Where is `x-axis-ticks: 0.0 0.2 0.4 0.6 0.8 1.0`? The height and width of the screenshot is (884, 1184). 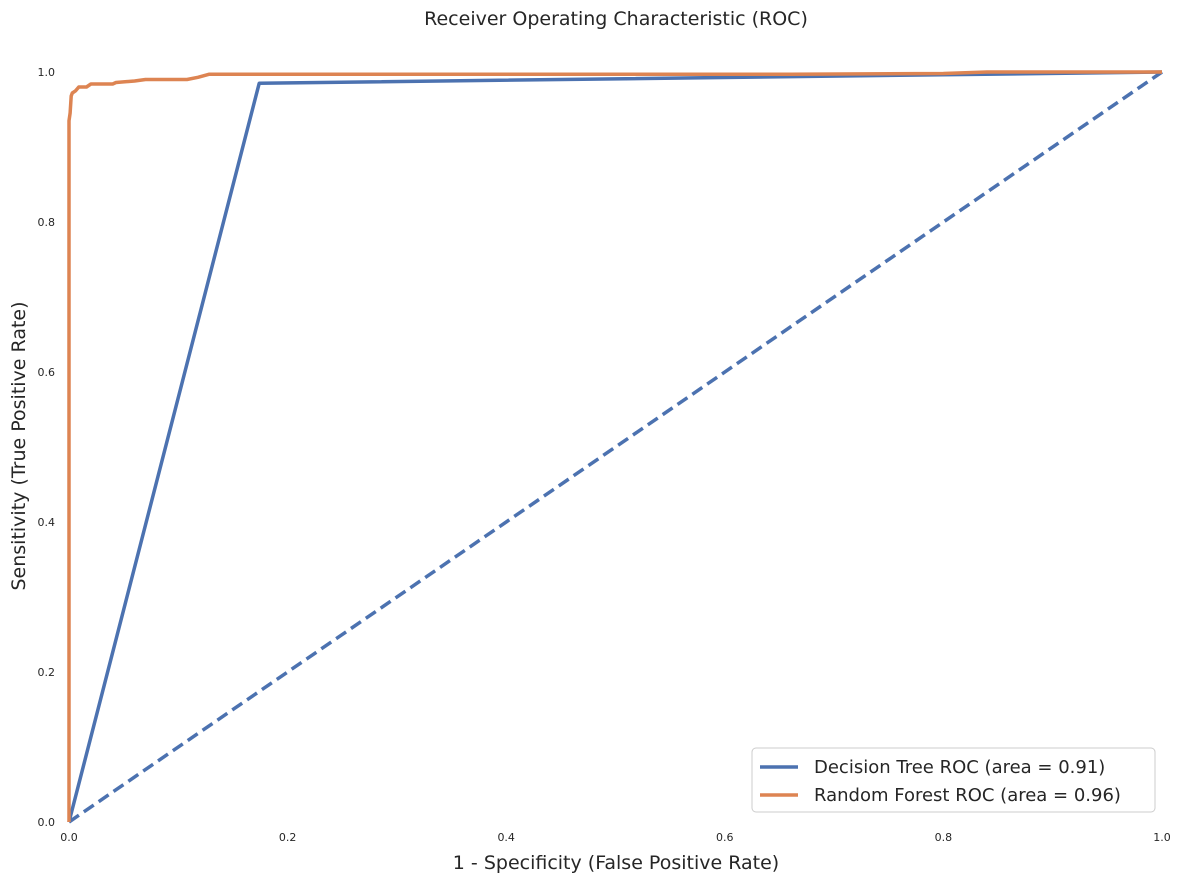 x-axis-ticks: 0.0 0.2 0.4 0.6 0.8 1.0 is located at coordinates (615, 837).